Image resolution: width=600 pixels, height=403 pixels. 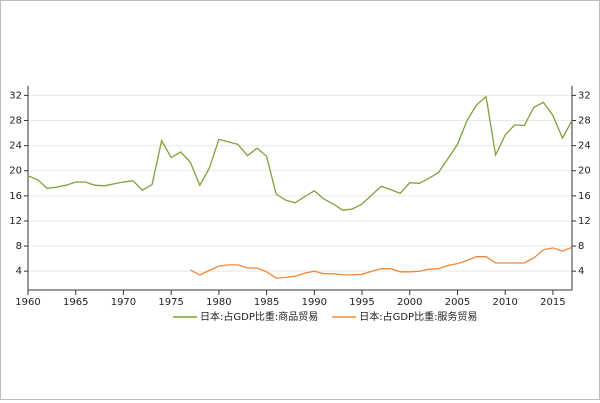 I want to click on y-tick-label: 20, so click(x=15, y=171).